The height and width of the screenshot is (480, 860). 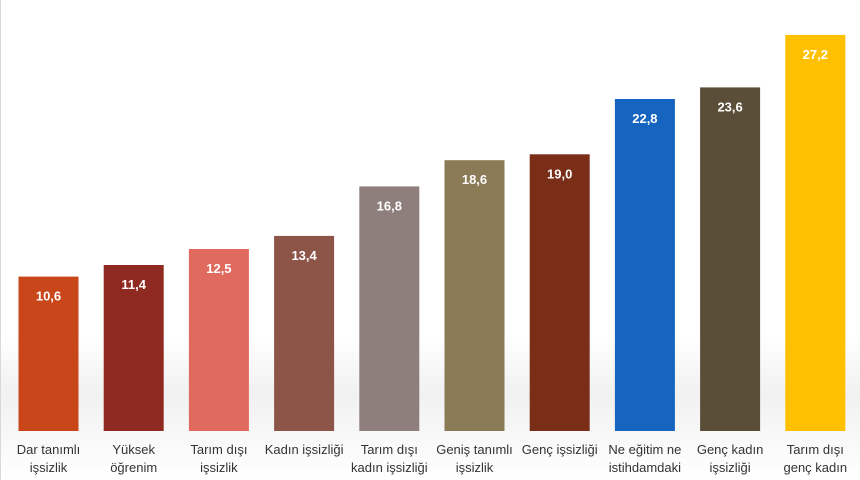 What do you see at coordinates (474, 458) in the screenshot?
I see `category-label-6: Geniş tanımlı işsizlik` at bounding box center [474, 458].